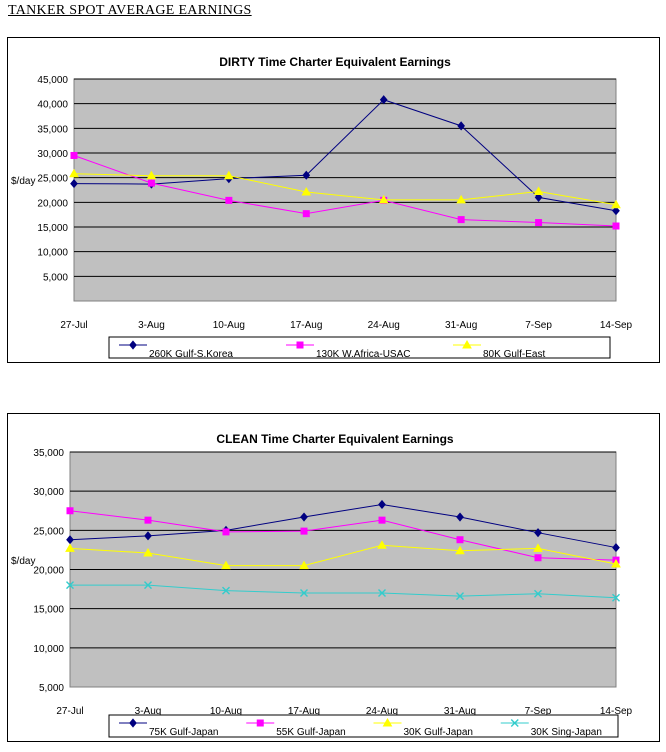  I want to click on legend-label: 55K Gulf-Japan, so click(311, 732).